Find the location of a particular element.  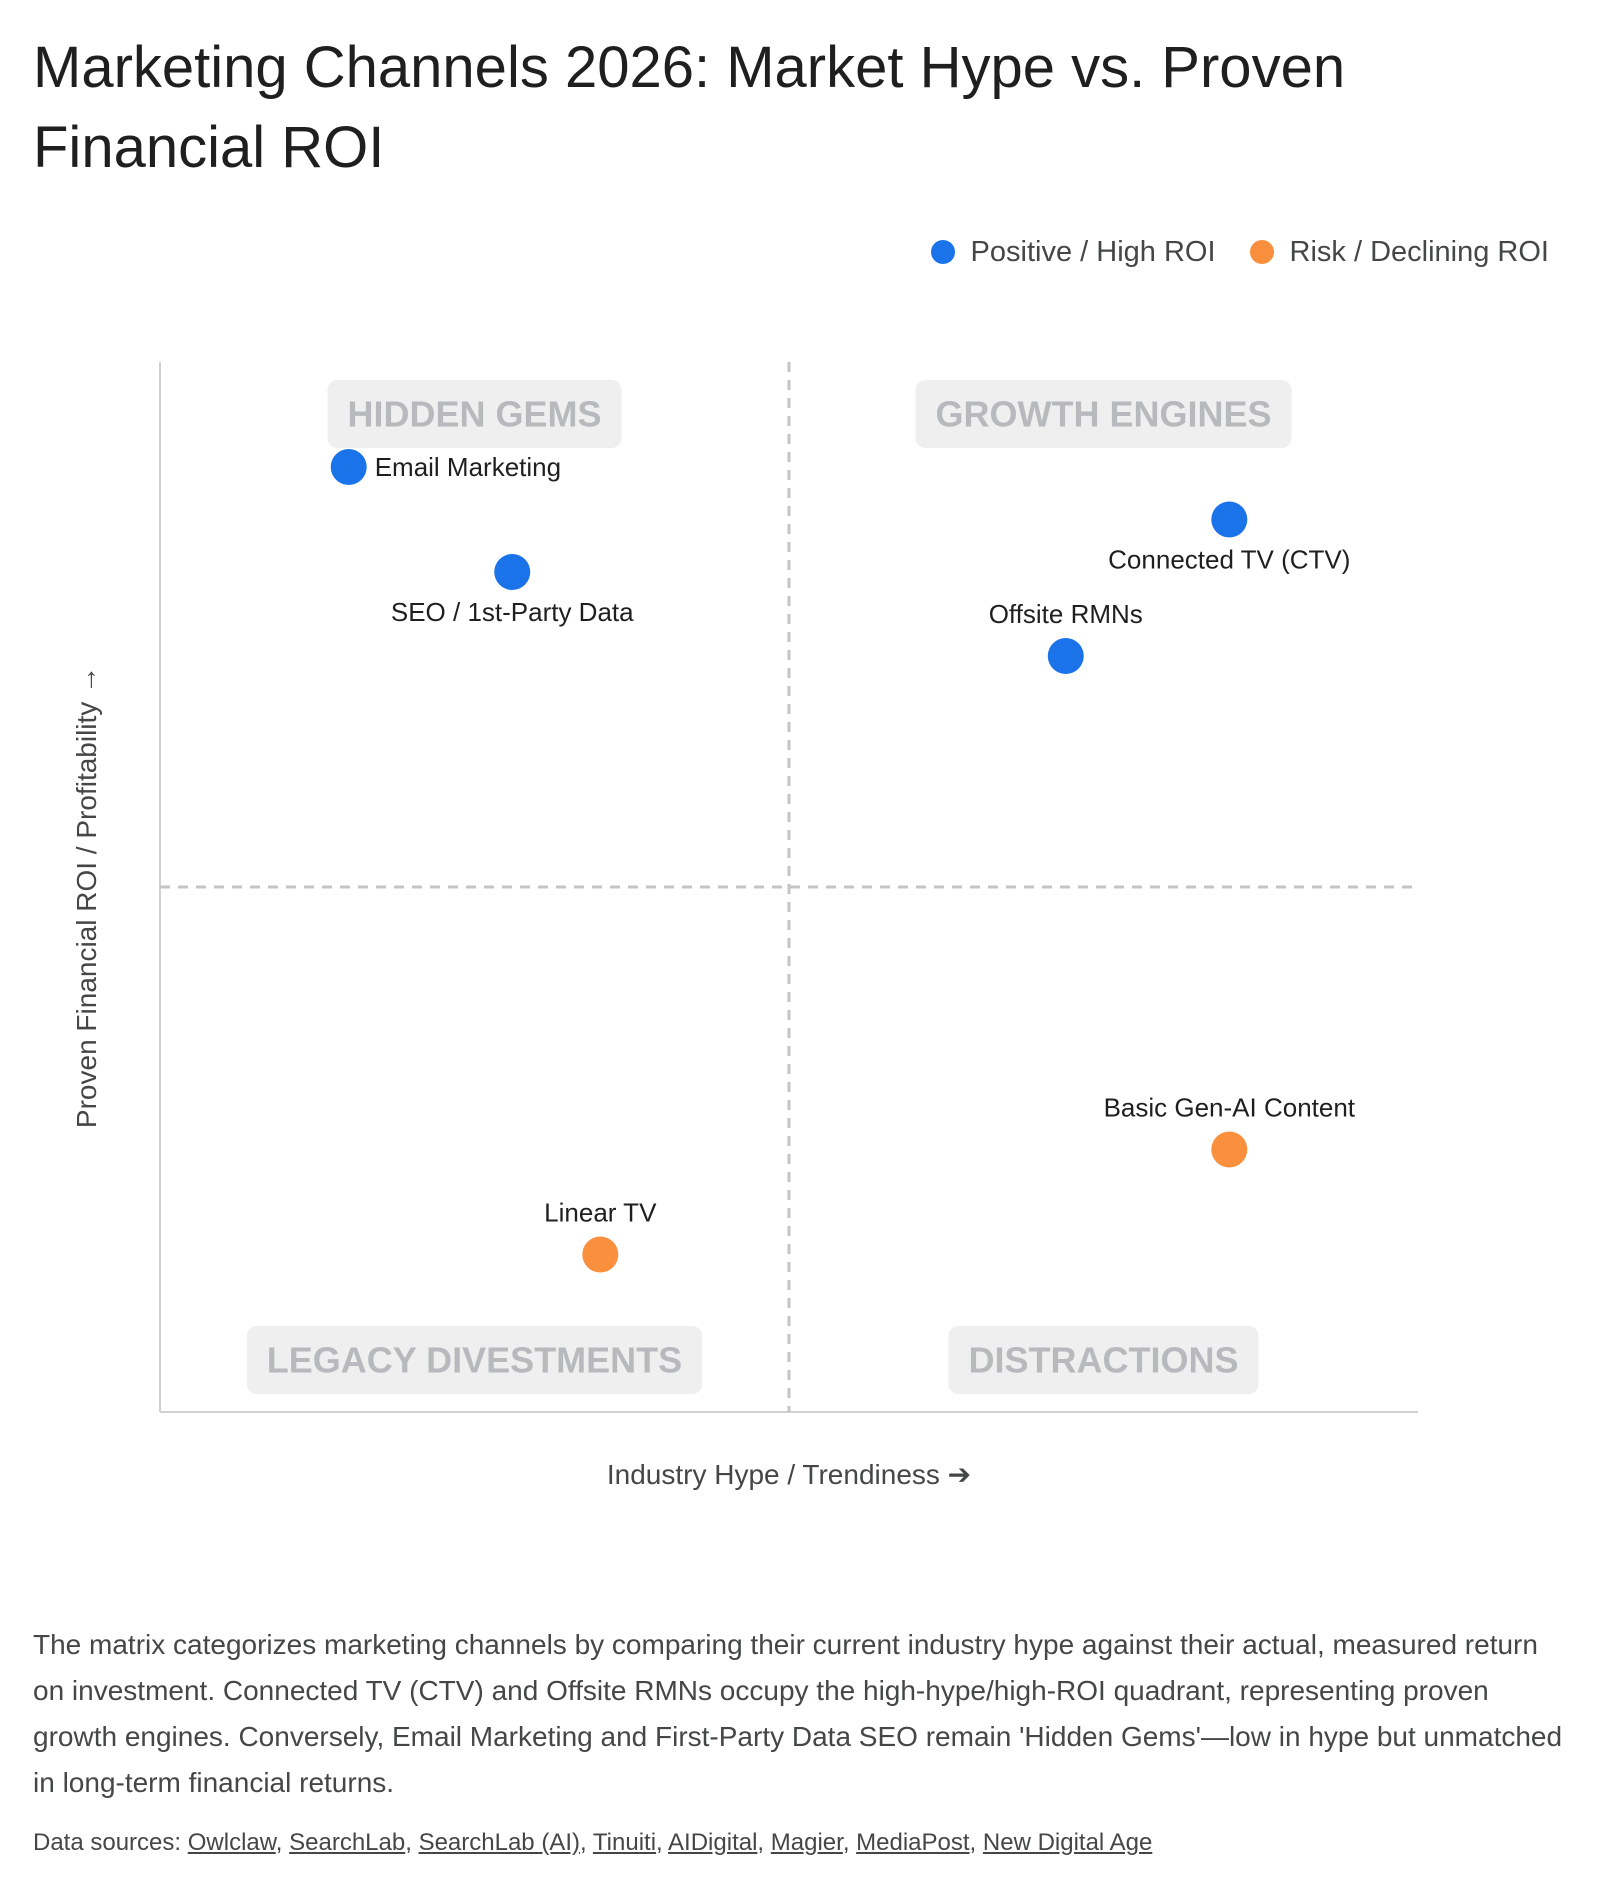

quadrant-label-growth-engines: GROWTH ENGINES is located at coordinates (1103, 414).